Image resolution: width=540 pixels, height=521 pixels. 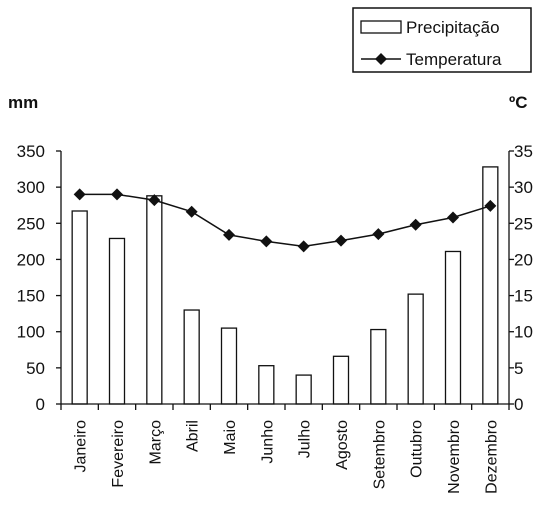 I want to click on legend: Precipitação Temperatura, so click(x=442, y=40).